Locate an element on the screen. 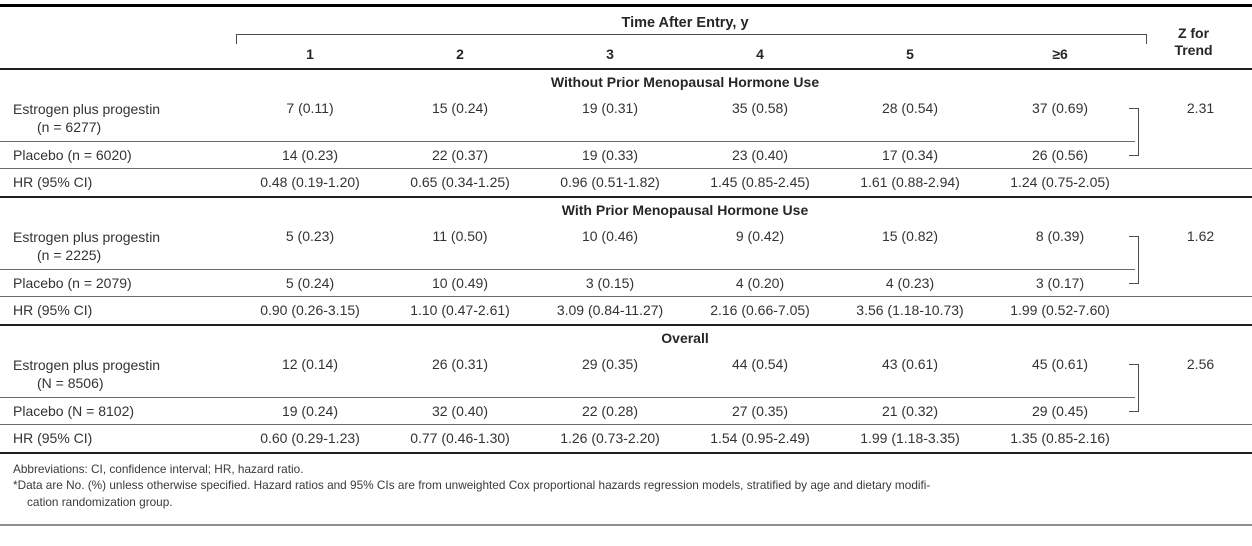 This screenshot has width=1252, height=546. cell-value: 1.45 (0.85-2.45) is located at coordinates (760, 183).